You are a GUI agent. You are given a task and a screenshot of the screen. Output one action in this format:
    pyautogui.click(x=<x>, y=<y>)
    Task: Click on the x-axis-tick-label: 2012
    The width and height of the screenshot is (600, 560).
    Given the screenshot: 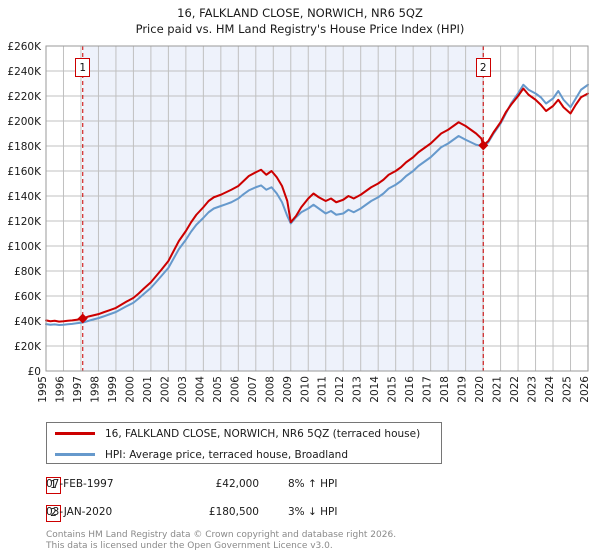 What is the action you would take?
    pyautogui.click(x=340, y=389)
    